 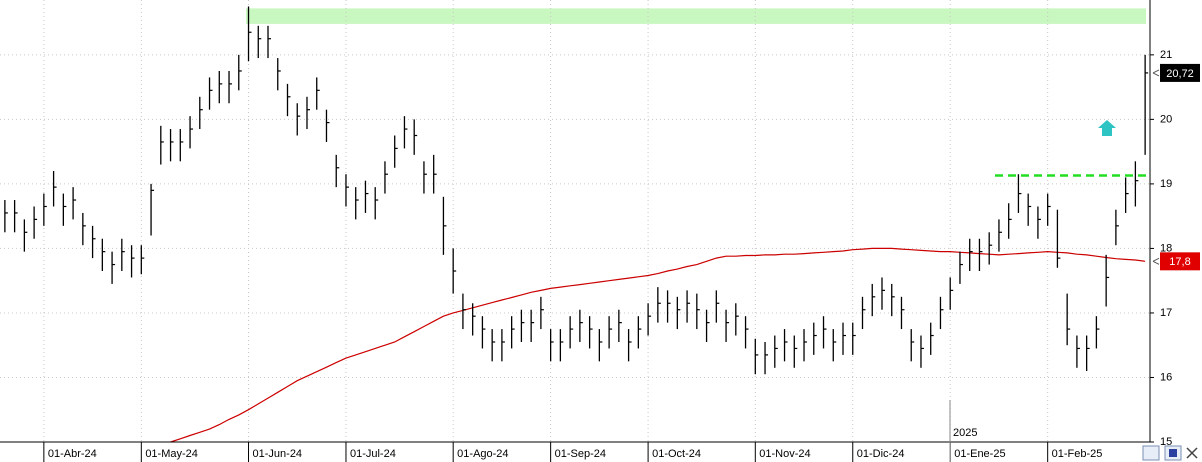 What do you see at coordinates (1166, 313) in the screenshot?
I see `y-tick-label: 17` at bounding box center [1166, 313].